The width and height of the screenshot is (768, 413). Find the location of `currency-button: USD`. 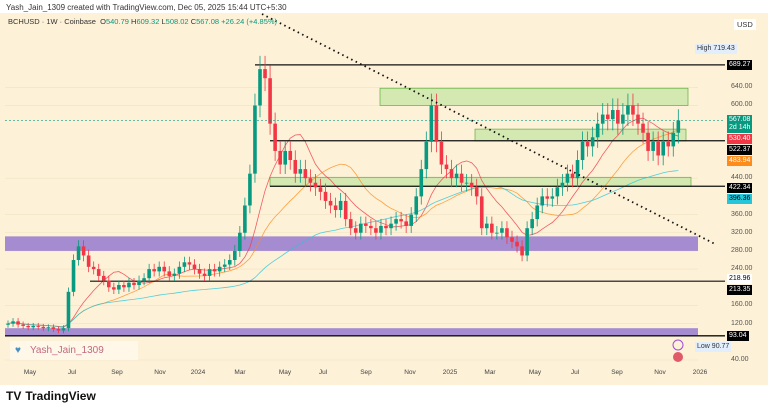

currency-button: USD is located at coordinates (745, 24).